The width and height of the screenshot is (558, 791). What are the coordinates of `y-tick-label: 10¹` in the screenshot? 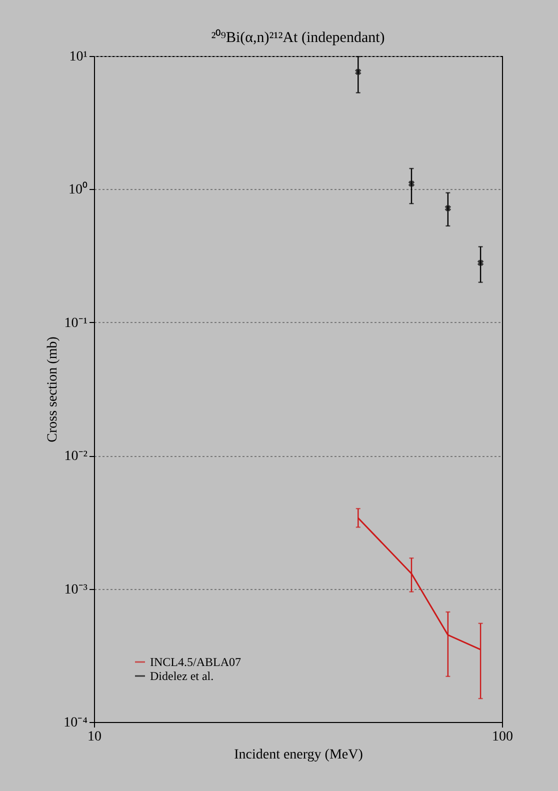 It's located at (78, 57).